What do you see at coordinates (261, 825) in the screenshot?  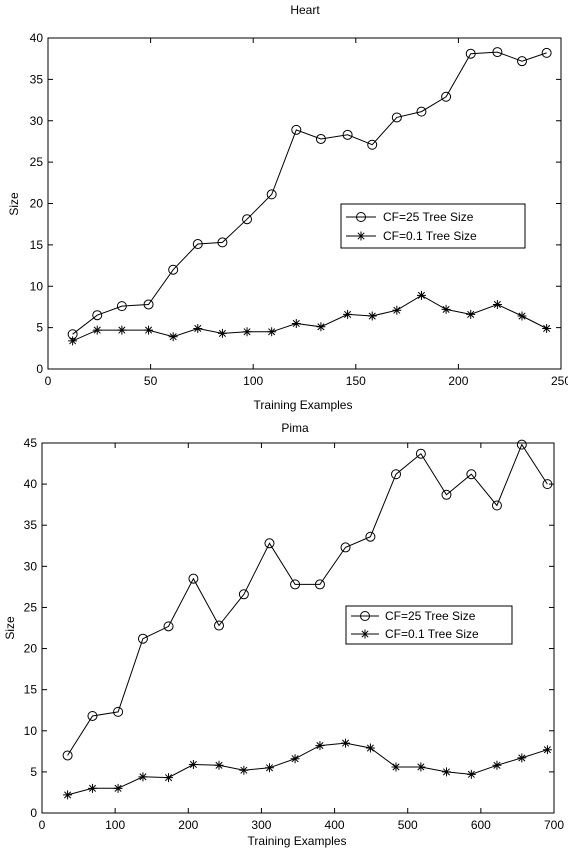 I see `x-tick-label: 300` at bounding box center [261, 825].